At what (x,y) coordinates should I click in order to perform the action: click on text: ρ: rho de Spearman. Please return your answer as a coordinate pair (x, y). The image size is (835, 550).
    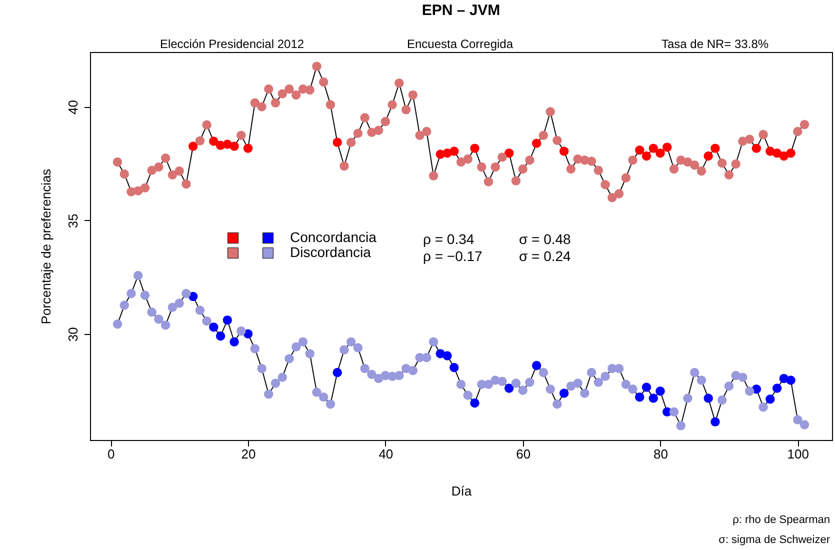
    Looking at the image, I should click on (781, 520).